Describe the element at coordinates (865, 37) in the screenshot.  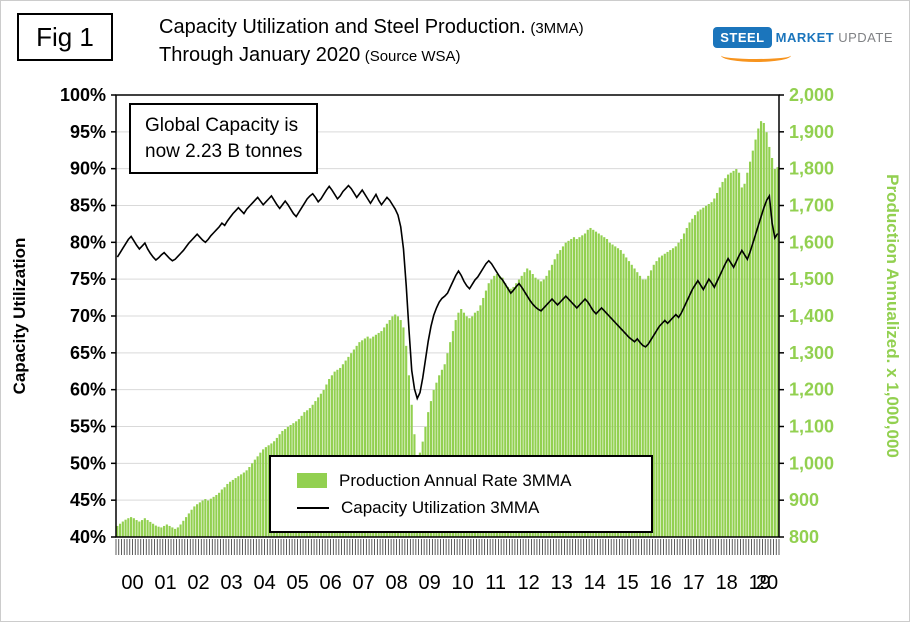
I see `logo-update-text: UPDATE` at that location.